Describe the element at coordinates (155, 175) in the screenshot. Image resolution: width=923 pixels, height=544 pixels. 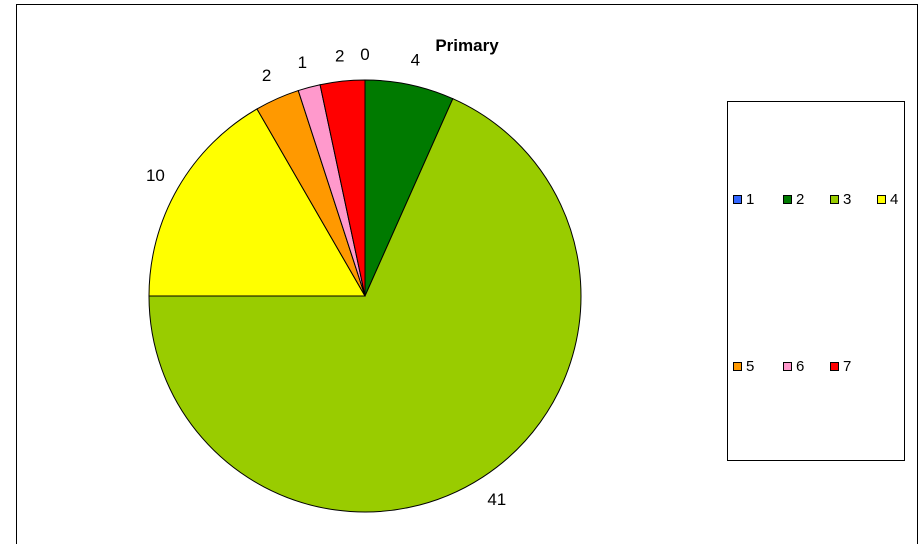
I see `data-label-4: 10` at that location.